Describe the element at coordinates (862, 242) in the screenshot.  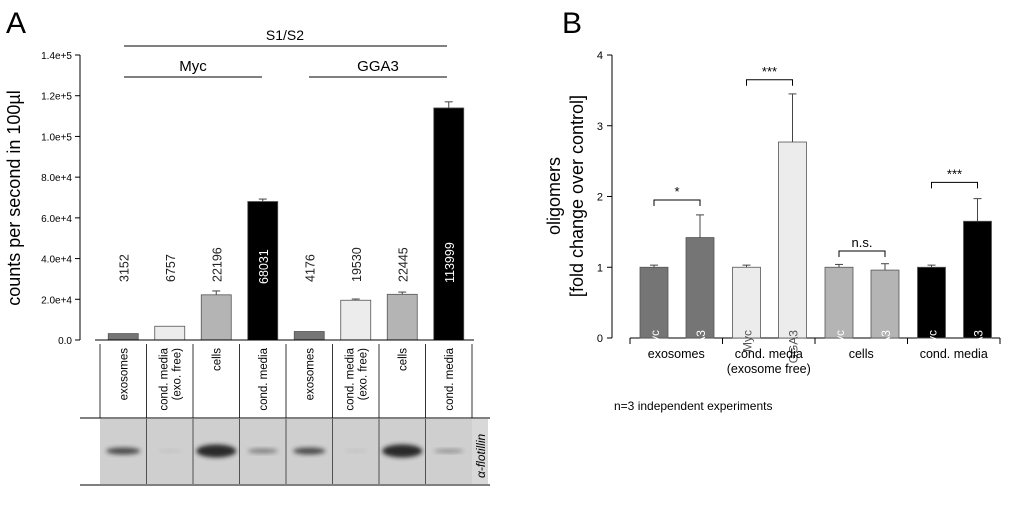
I see `b-sig-label: n.s.` at that location.